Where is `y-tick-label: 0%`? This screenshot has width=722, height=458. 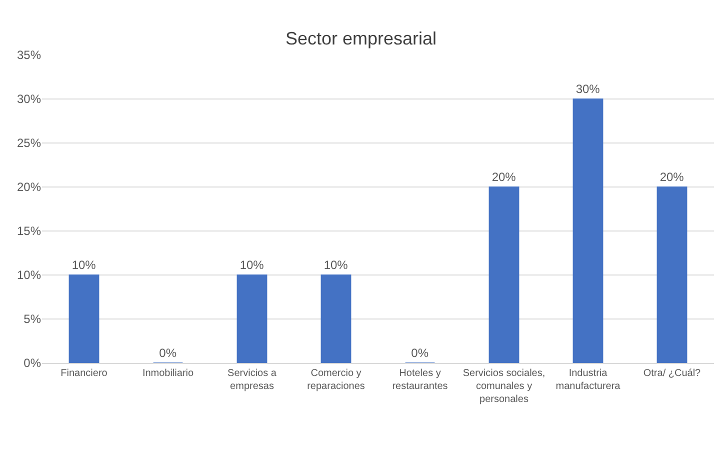
y-tick-label: 0% is located at coordinates (33, 363).